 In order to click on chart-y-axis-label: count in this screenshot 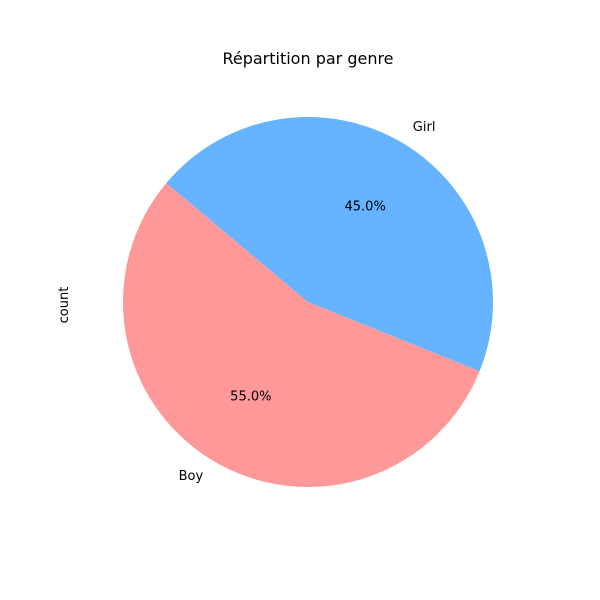, I will do `click(64, 305)`.